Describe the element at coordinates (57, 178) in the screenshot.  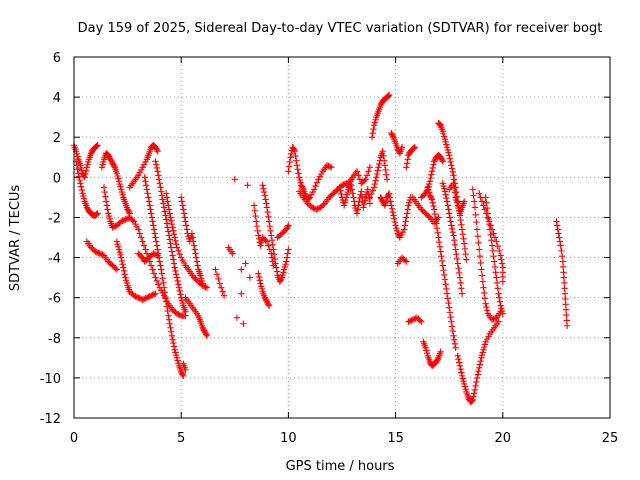
I see `y-tick-label: 0` at that location.